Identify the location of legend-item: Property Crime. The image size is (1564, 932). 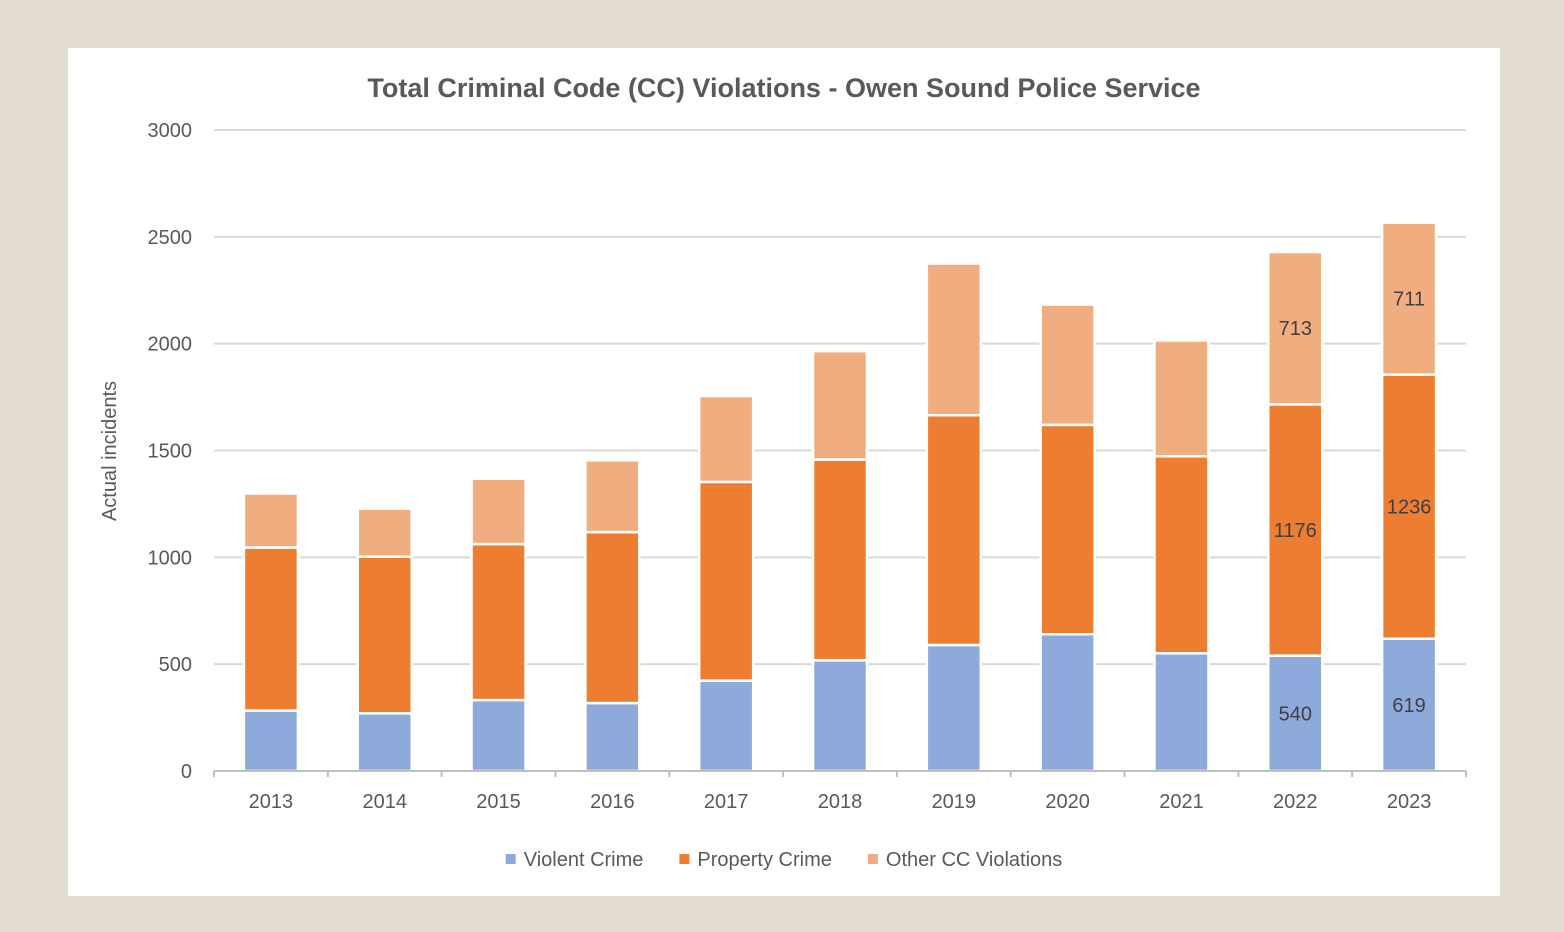
(755, 860).